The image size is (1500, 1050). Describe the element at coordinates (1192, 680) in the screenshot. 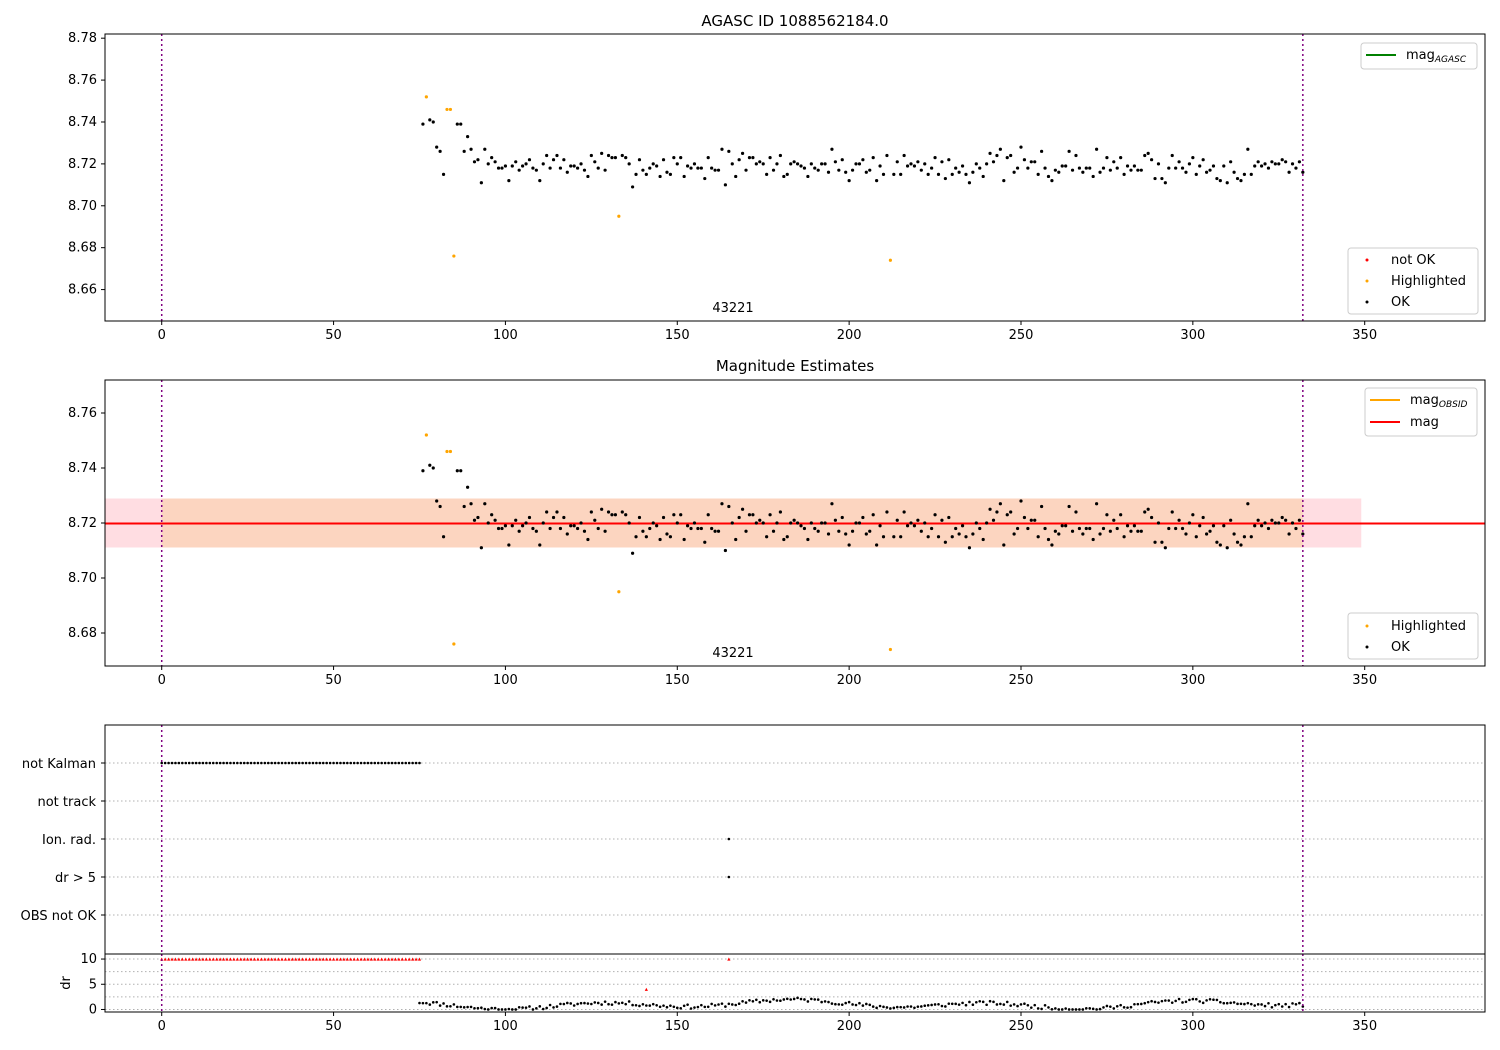

I see `x-tick-label: 300` at that location.